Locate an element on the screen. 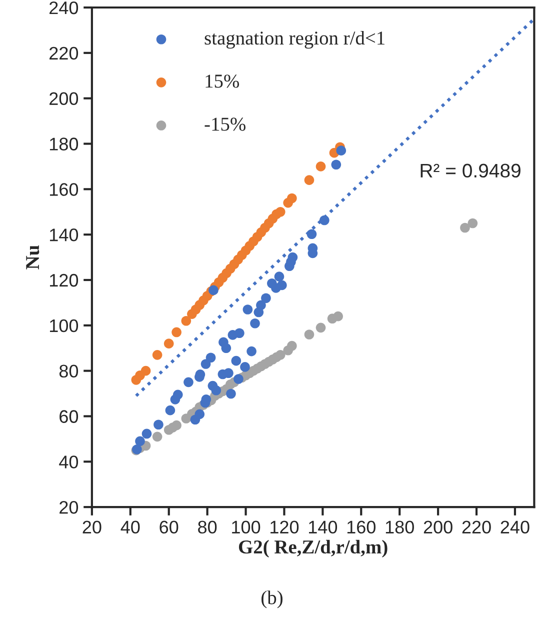 This screenshot has height=626, width=544. annotation: R² = 0.9489 is located at coordinates (470, 171).